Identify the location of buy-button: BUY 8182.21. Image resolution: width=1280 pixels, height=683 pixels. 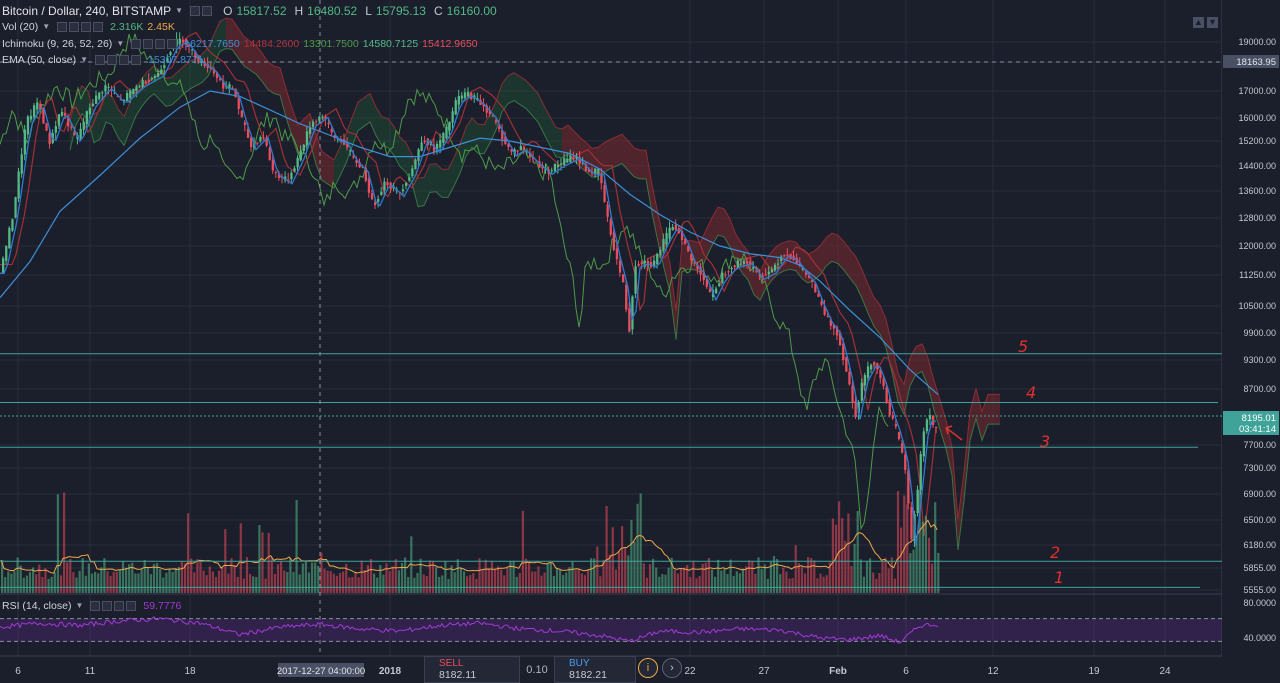
(595, 669).